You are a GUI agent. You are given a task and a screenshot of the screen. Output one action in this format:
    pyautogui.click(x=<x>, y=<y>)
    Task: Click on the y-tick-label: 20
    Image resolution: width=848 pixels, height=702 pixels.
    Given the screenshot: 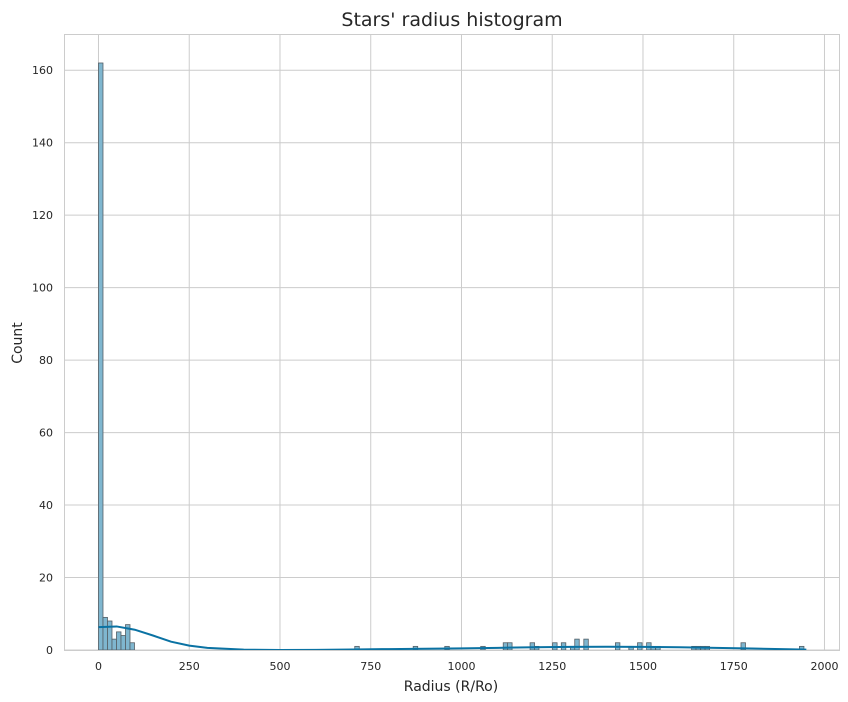 What is the action you would take?
    pyautogui.click(x=46, y=578)
    